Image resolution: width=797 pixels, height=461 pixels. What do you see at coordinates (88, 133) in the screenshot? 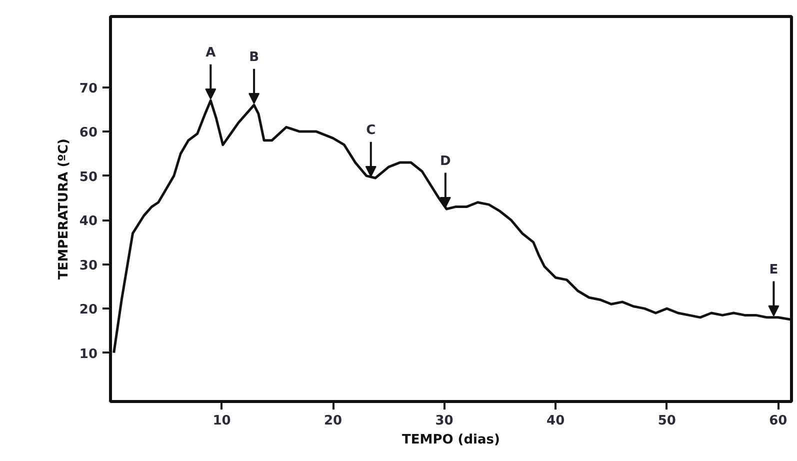
I see `y-tick-label: 60` at bounding box center [88, 133].